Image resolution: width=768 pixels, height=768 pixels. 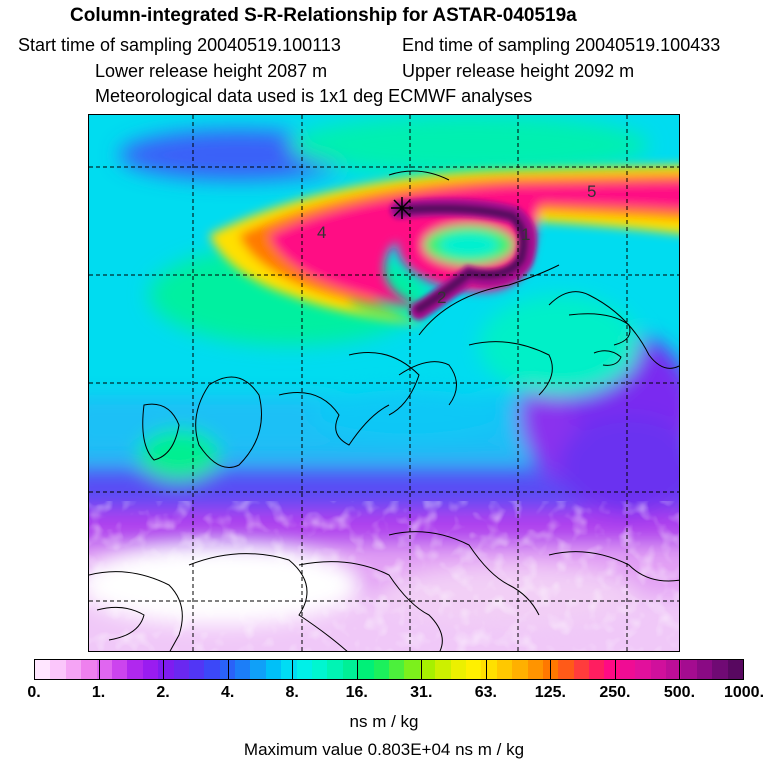 I want to click on colorbar-tick-label: 8., so click(x=292, y=692).